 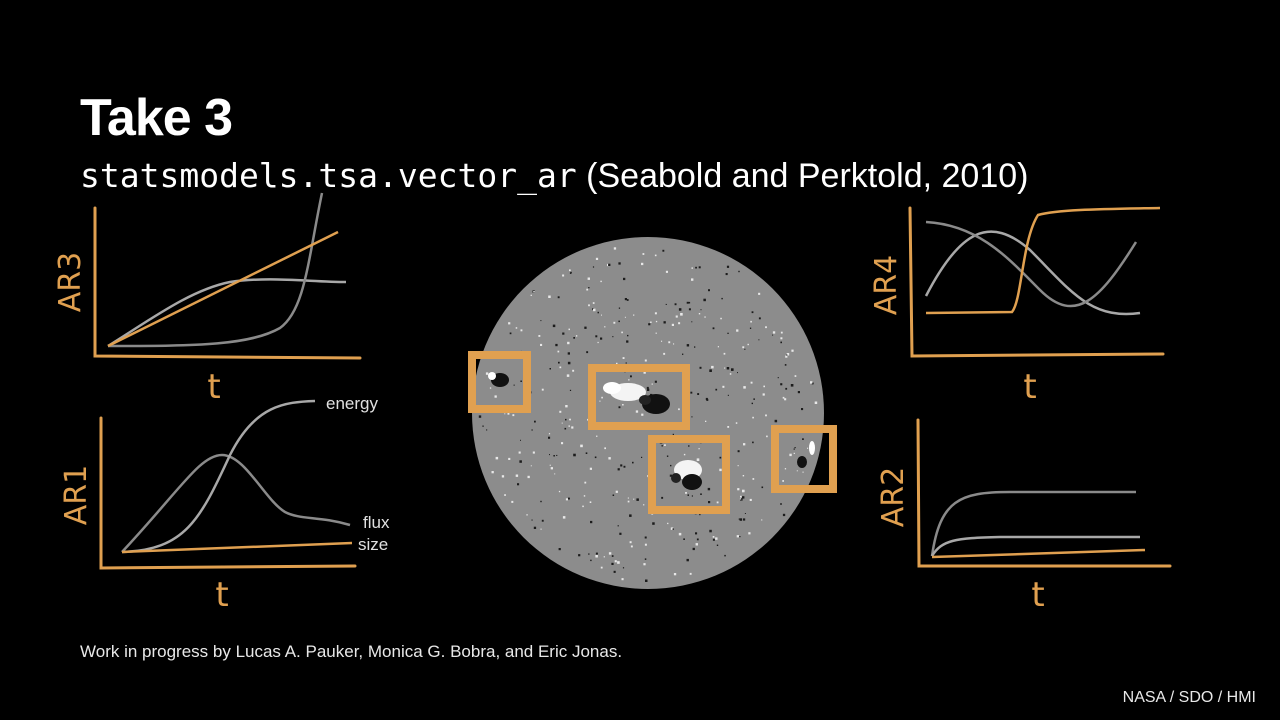 I want to click on ar4-axes, so click(x=1036, y=282).